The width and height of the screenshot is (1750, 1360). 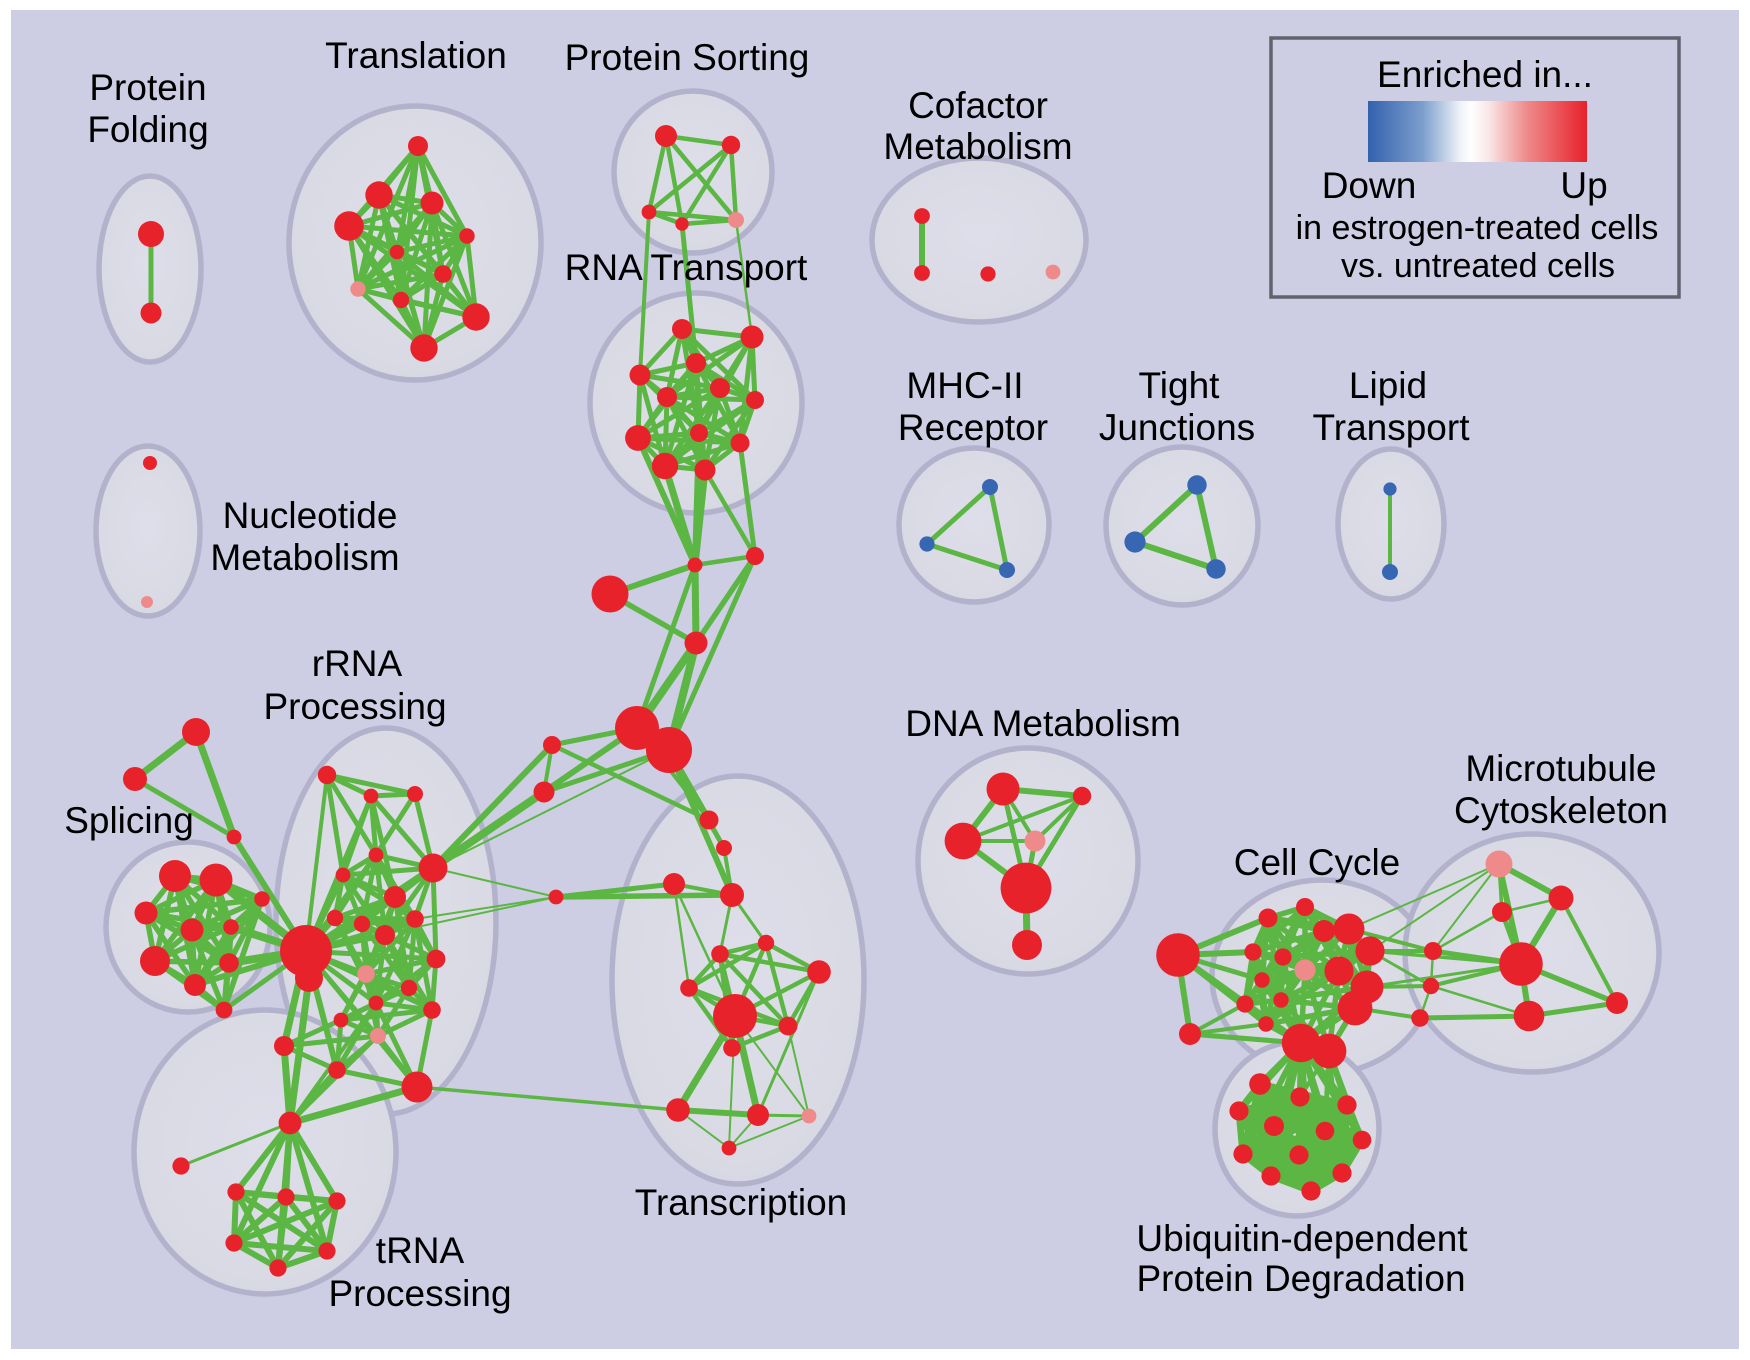 I want to click on svg-text: Tight, so click(x=1180, y=385).